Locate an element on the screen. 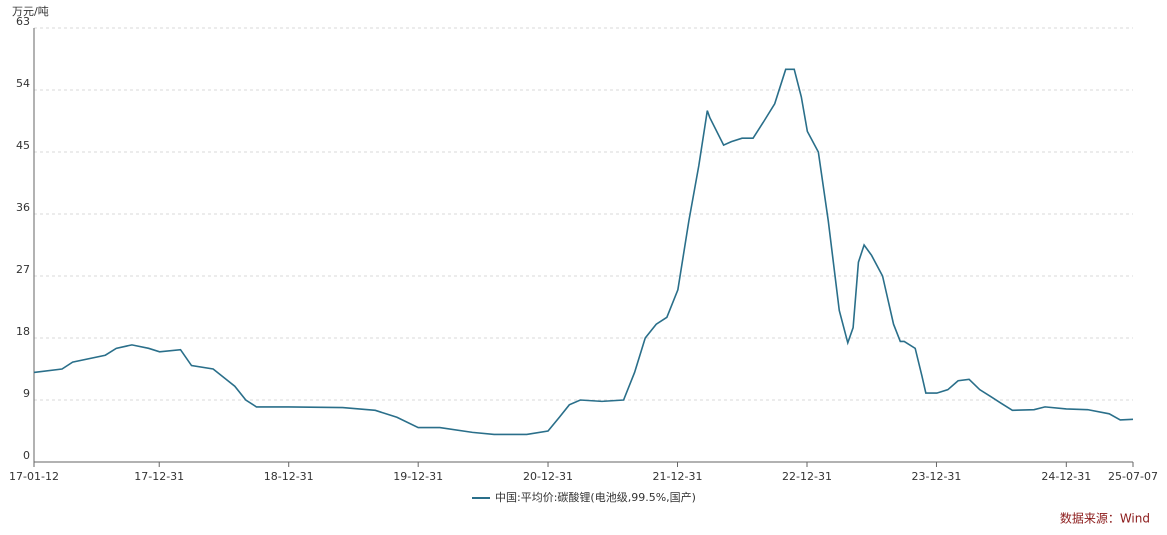  x-tick-label: 17-12-31 is located at coordinates (159, 476).